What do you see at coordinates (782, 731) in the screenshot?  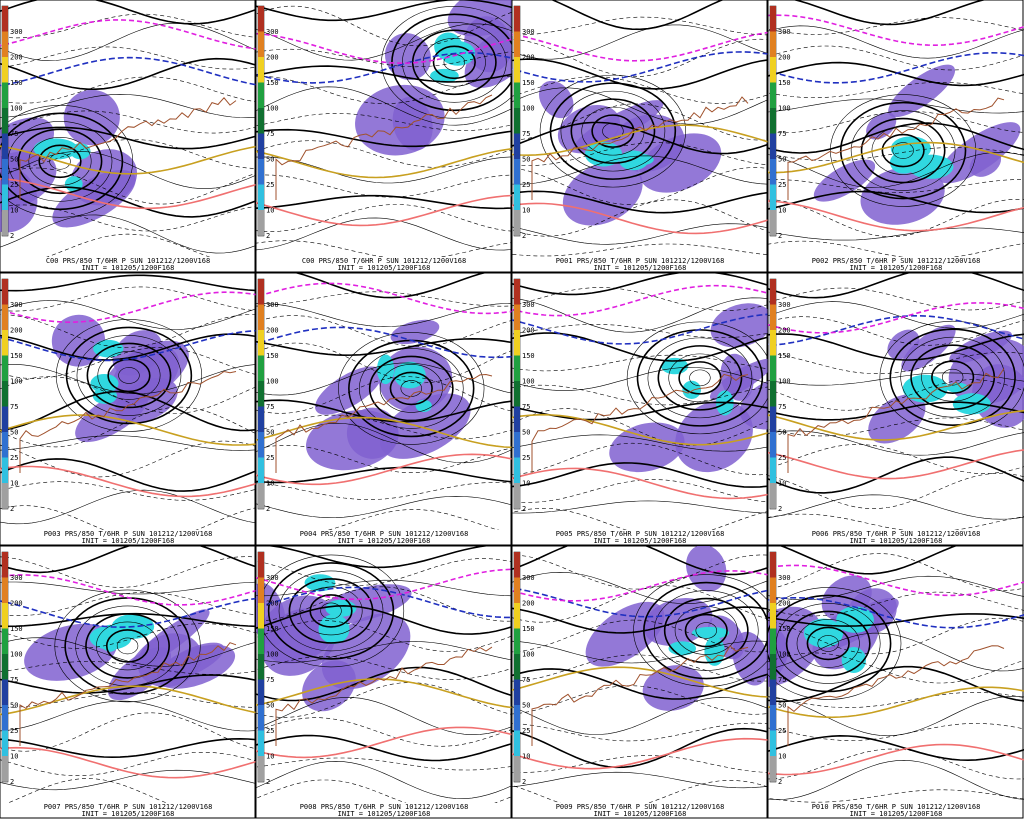 I see `colorbar-label: 25` at bounding box center [782, 731].